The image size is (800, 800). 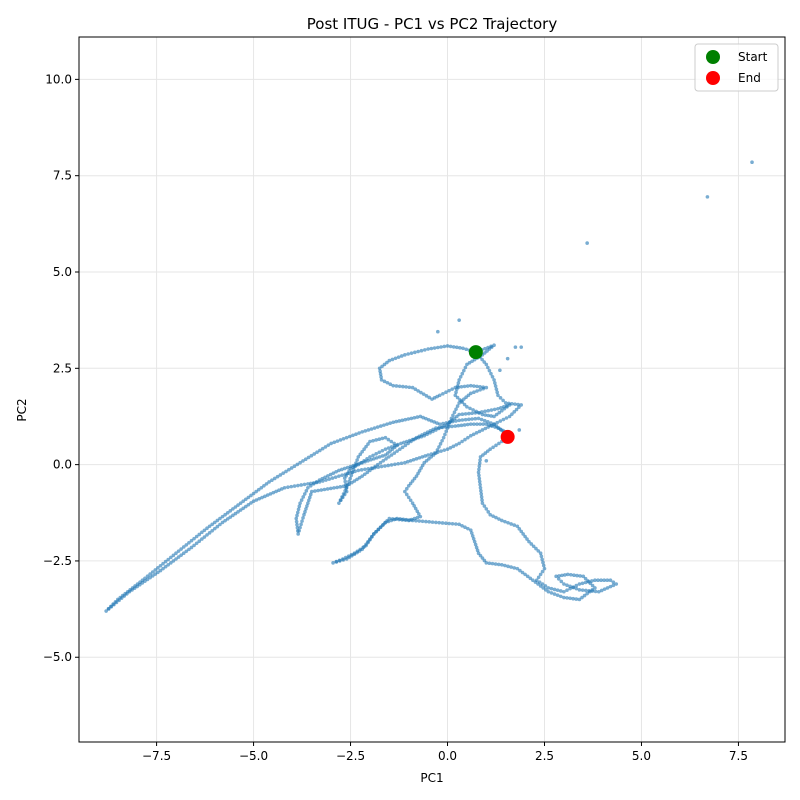 What do you see at coordinates (432, 24) in the screenshot?
I see `chart-title: Post ITUG - PC1 vs PC2 Trajectory` at bounding box center [432, 24].